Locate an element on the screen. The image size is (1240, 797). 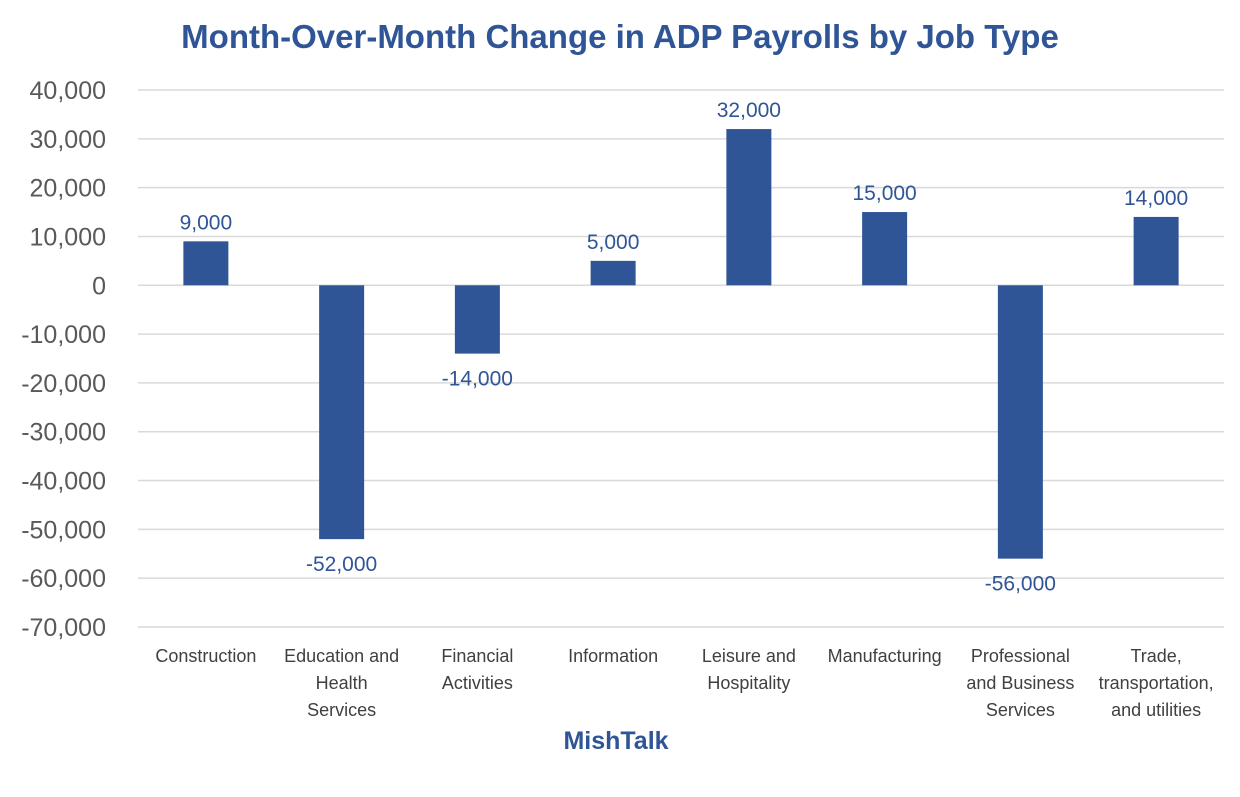
y-tick-label: 20,000 is located at coordinates (68, 189).